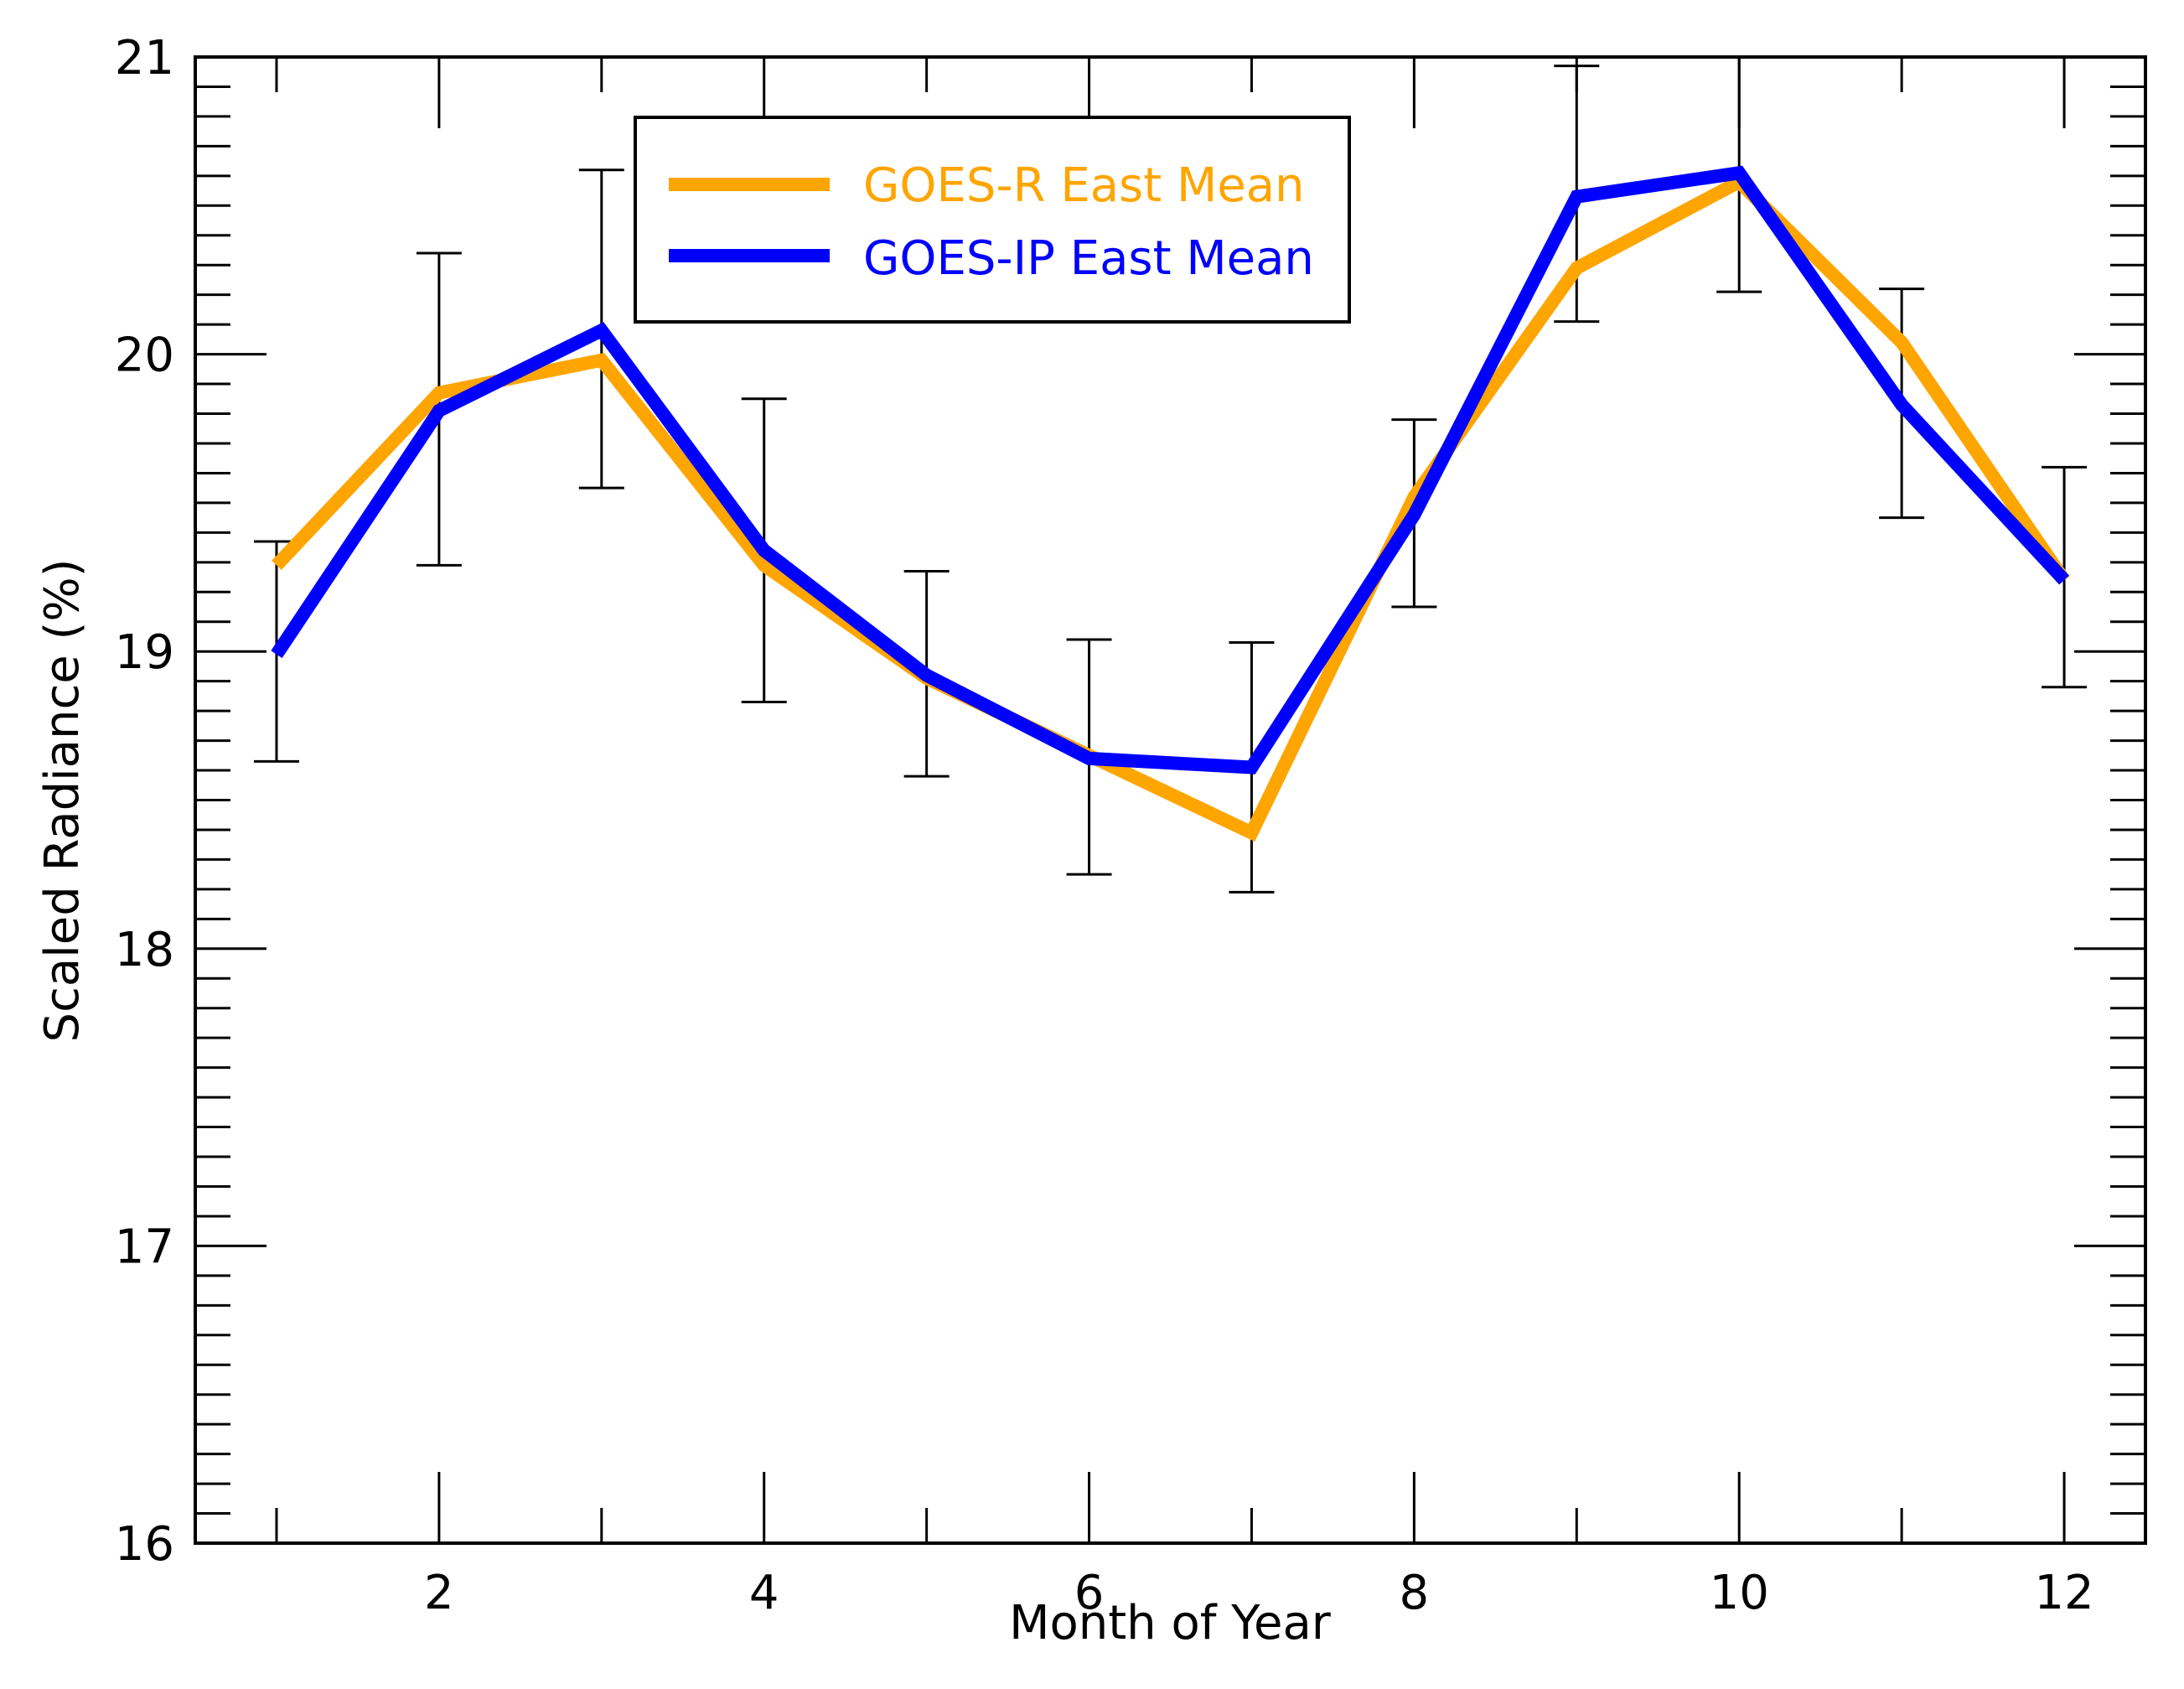 The height and width of the screenshot is (1689, 2184). I want to click on x-tick-labels: 2 4 6 8 10 12, so click(1259, 1593).